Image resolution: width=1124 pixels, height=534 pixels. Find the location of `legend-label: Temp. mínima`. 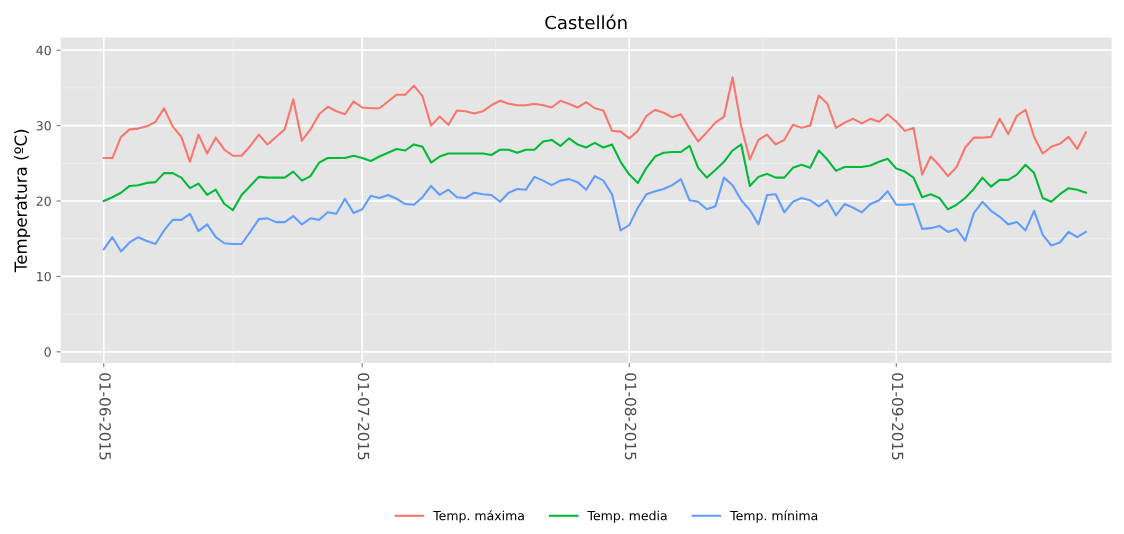

legend-label: Temp. mínima is located at coordinates (774, 516).